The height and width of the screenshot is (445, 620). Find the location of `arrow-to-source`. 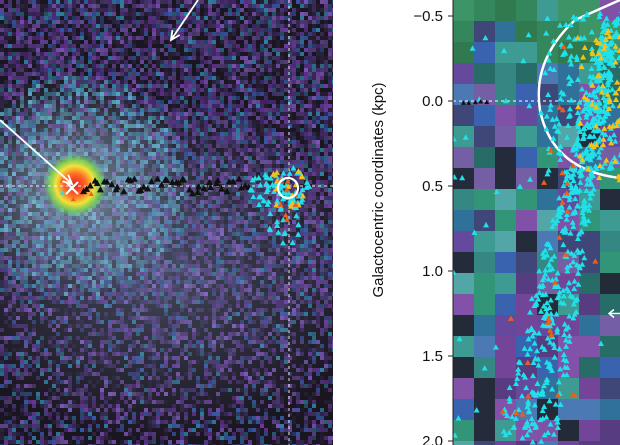

arrow-to-source is located at coordinates (37, 152).